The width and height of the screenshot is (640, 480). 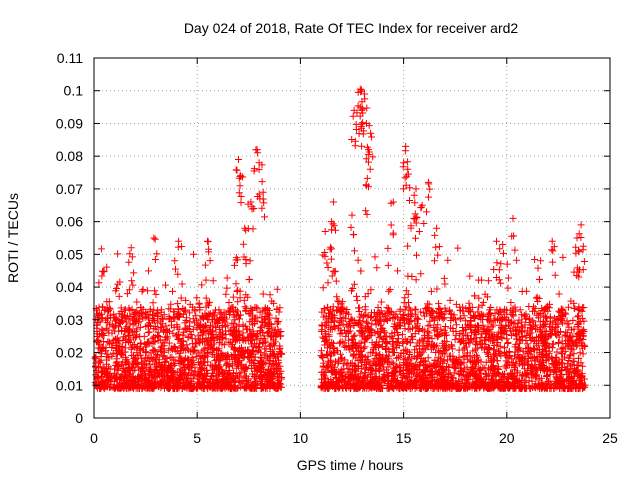 What do you see at coordinates (404, 438) in the screenshot?
I see `x-tick-label: 15` at bounding box center [404, 438].